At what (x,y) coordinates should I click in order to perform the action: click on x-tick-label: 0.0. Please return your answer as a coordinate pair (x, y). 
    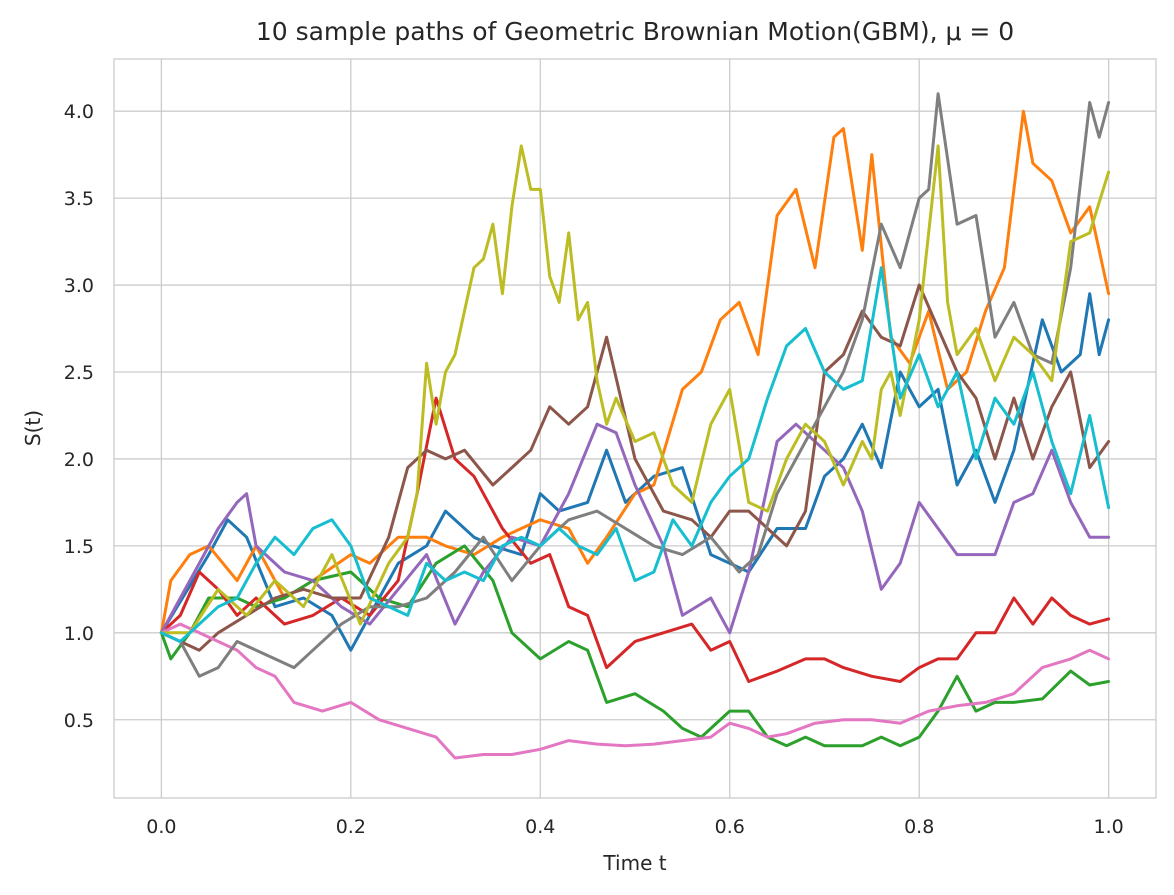
    Looking at the image, I should click on (161, 827).